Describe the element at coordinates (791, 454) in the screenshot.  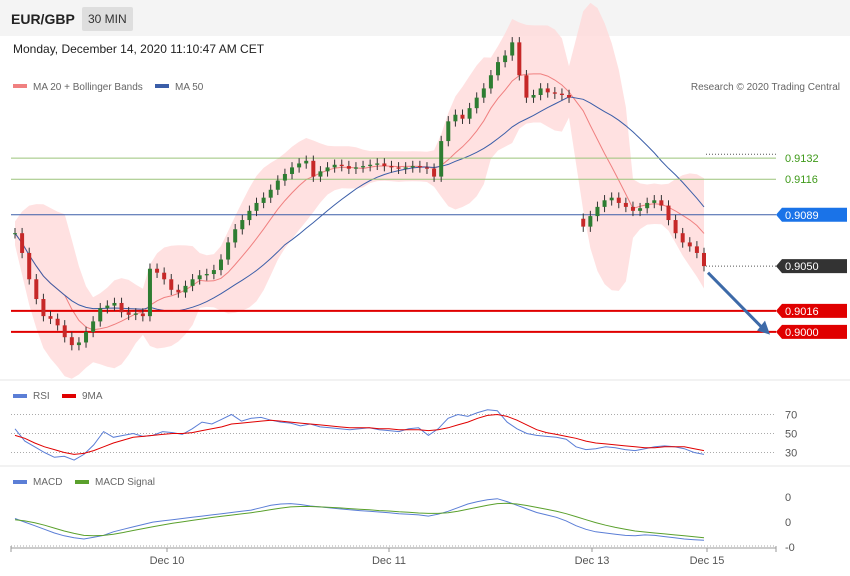
I see `rsi-level-label: 30` at that location.